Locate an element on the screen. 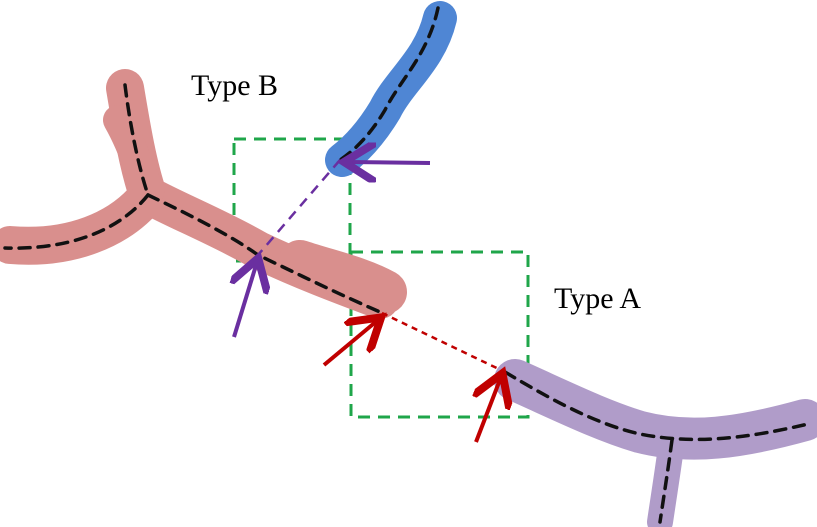 The width and height of the screenshot is (817, 527). red-arrow-mid is located at coordinates (350, 343).